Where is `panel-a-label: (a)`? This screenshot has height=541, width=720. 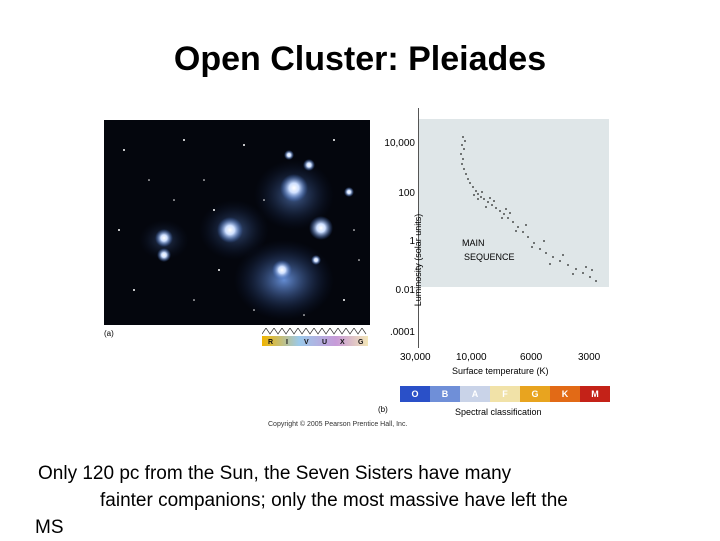 panel-a-label: (a) is located at coordinates (109, 333).